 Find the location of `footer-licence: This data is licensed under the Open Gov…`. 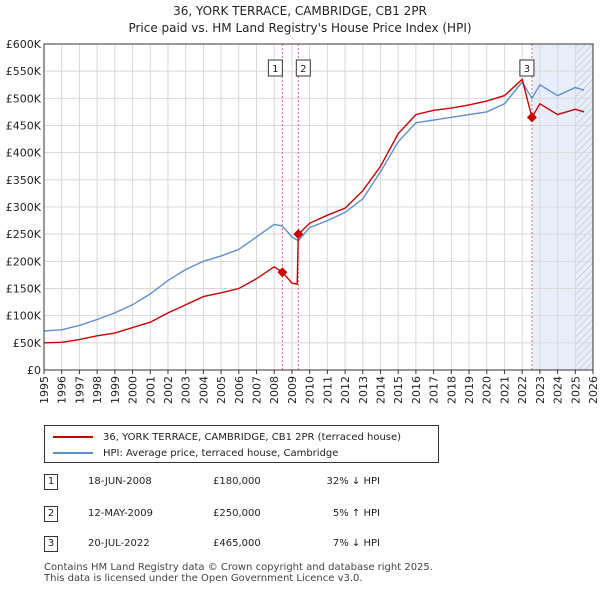

footer-licence: This data is licensed under the Open Gov… is located at coordinates (203, 578).